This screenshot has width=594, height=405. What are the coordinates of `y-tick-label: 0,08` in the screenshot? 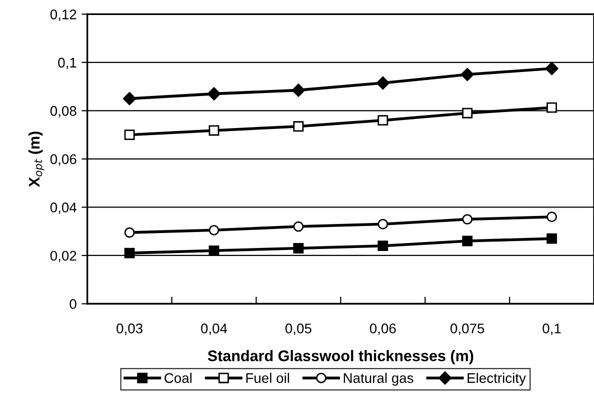 It's located at (63, 112).